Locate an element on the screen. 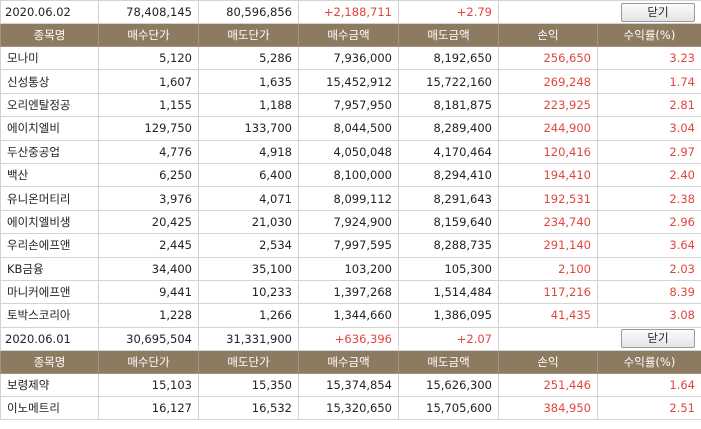 This screenshot has width=701, height=429. sell-price: 16,532 is located at coordinates (248, 408).